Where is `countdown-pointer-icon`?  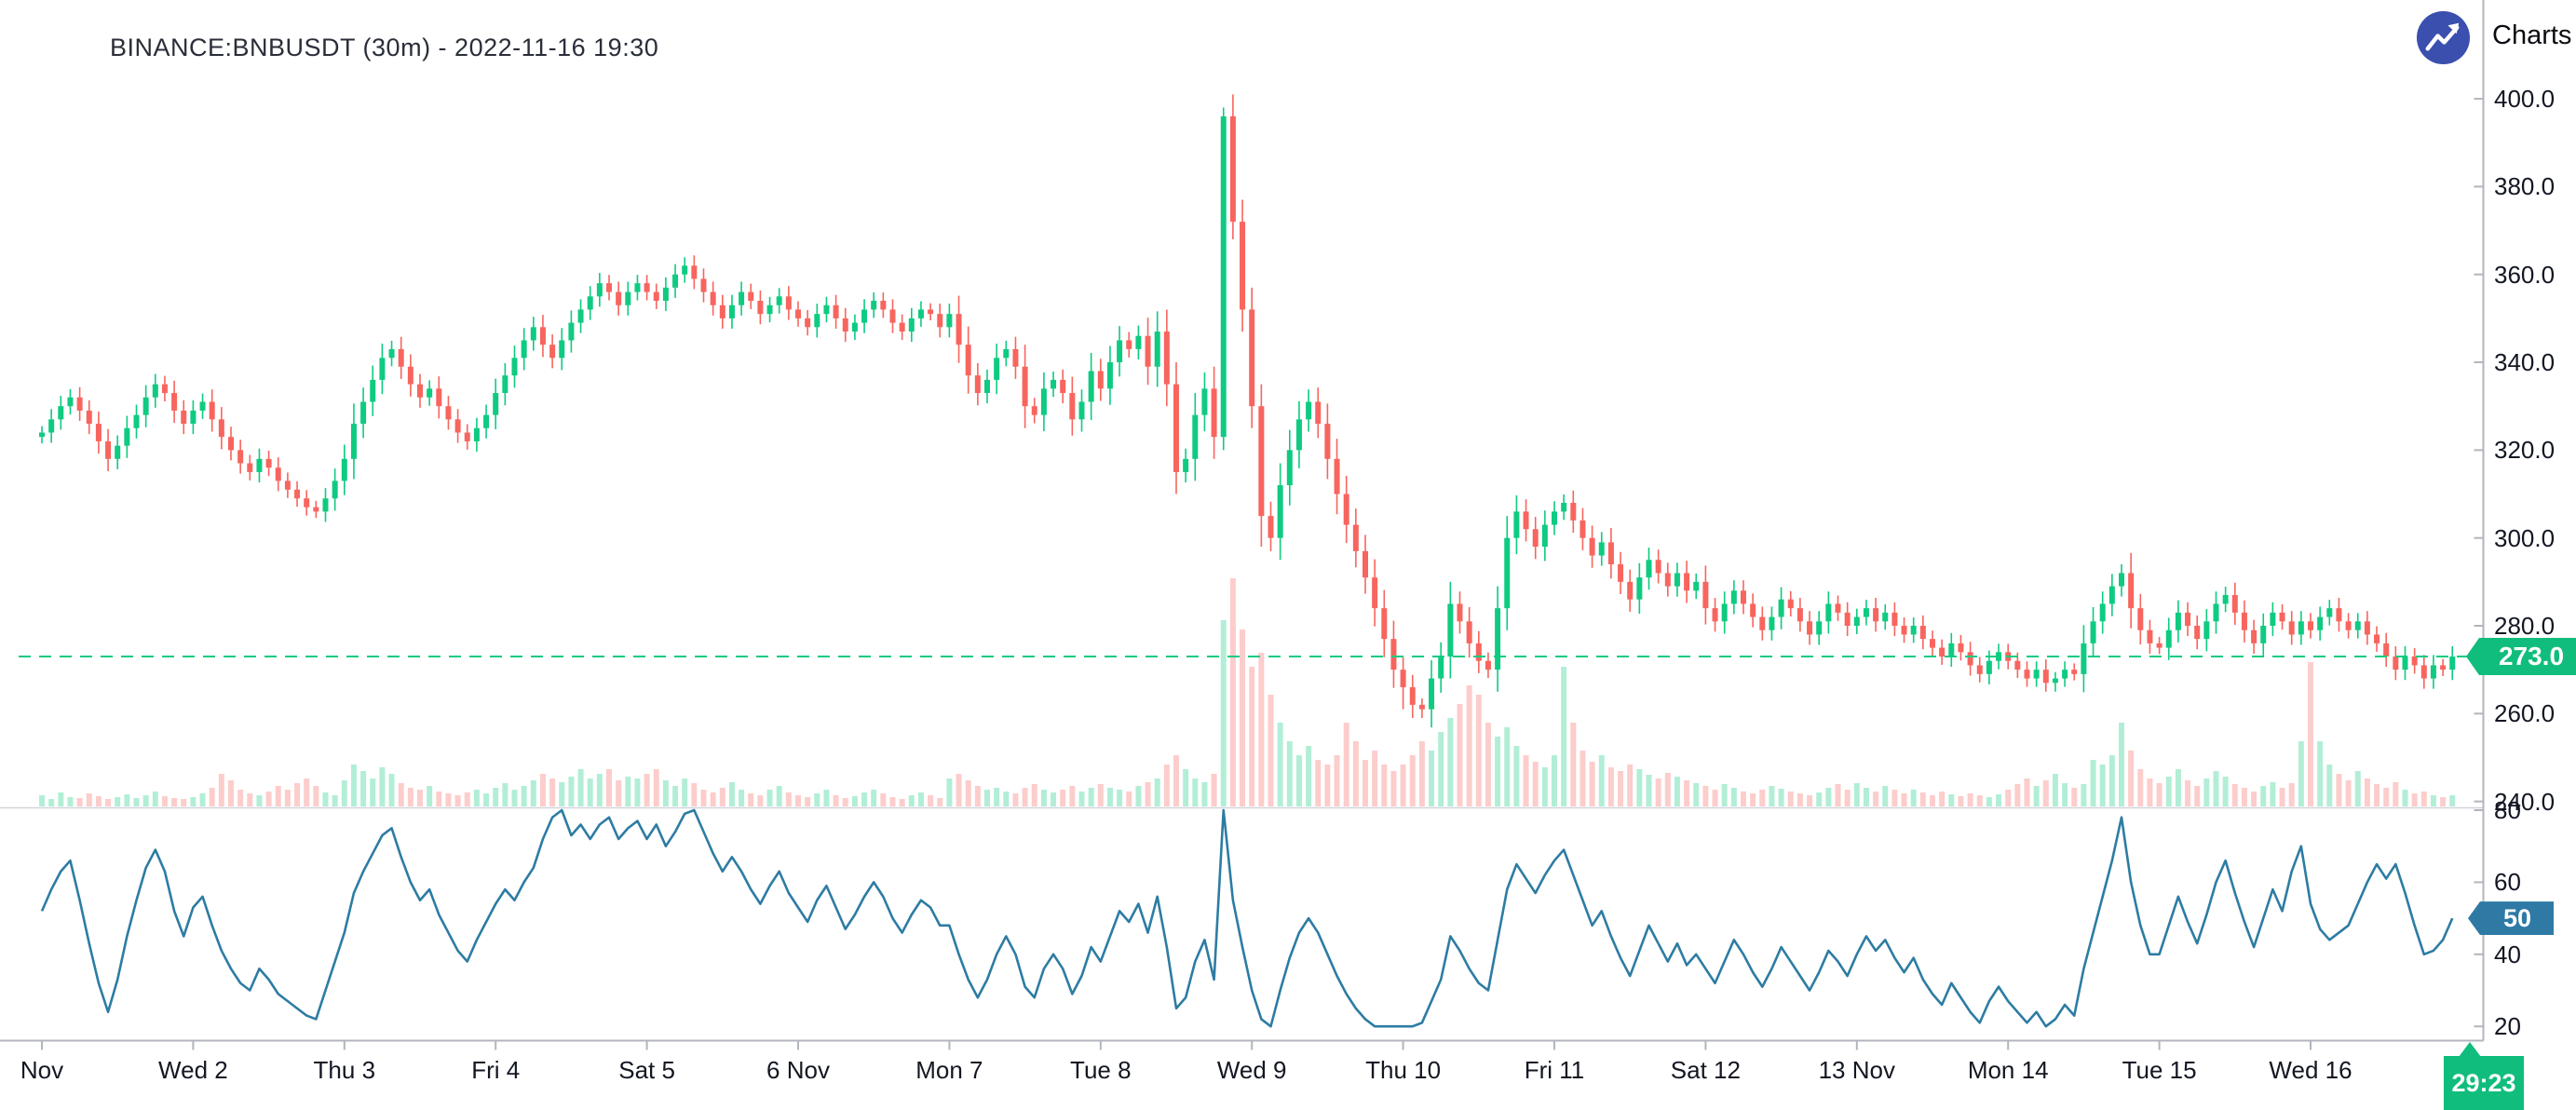 countdown-pointer-icon is located at coordinates (2470, 1049).